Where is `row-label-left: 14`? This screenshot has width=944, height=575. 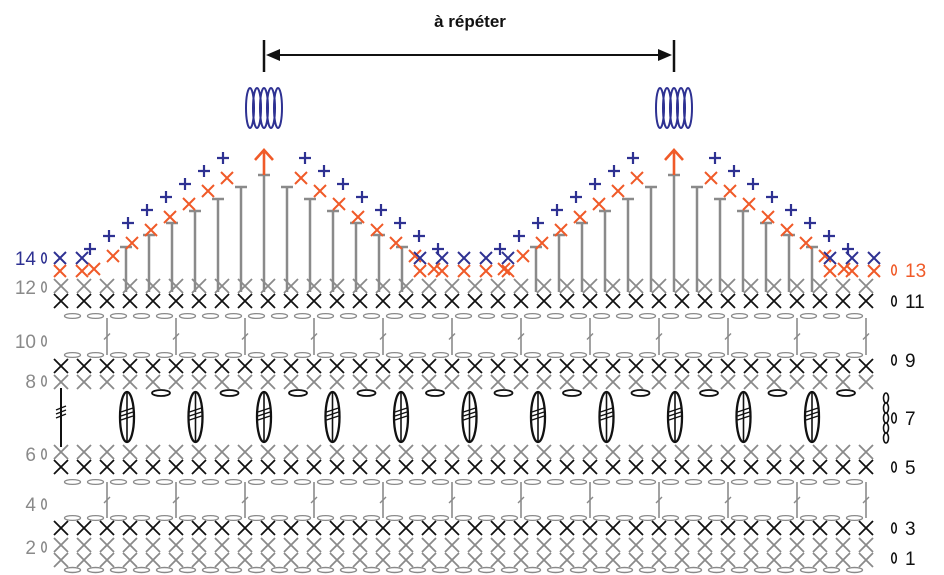
row-label-left: 14 is located at coordinates (26, 259).